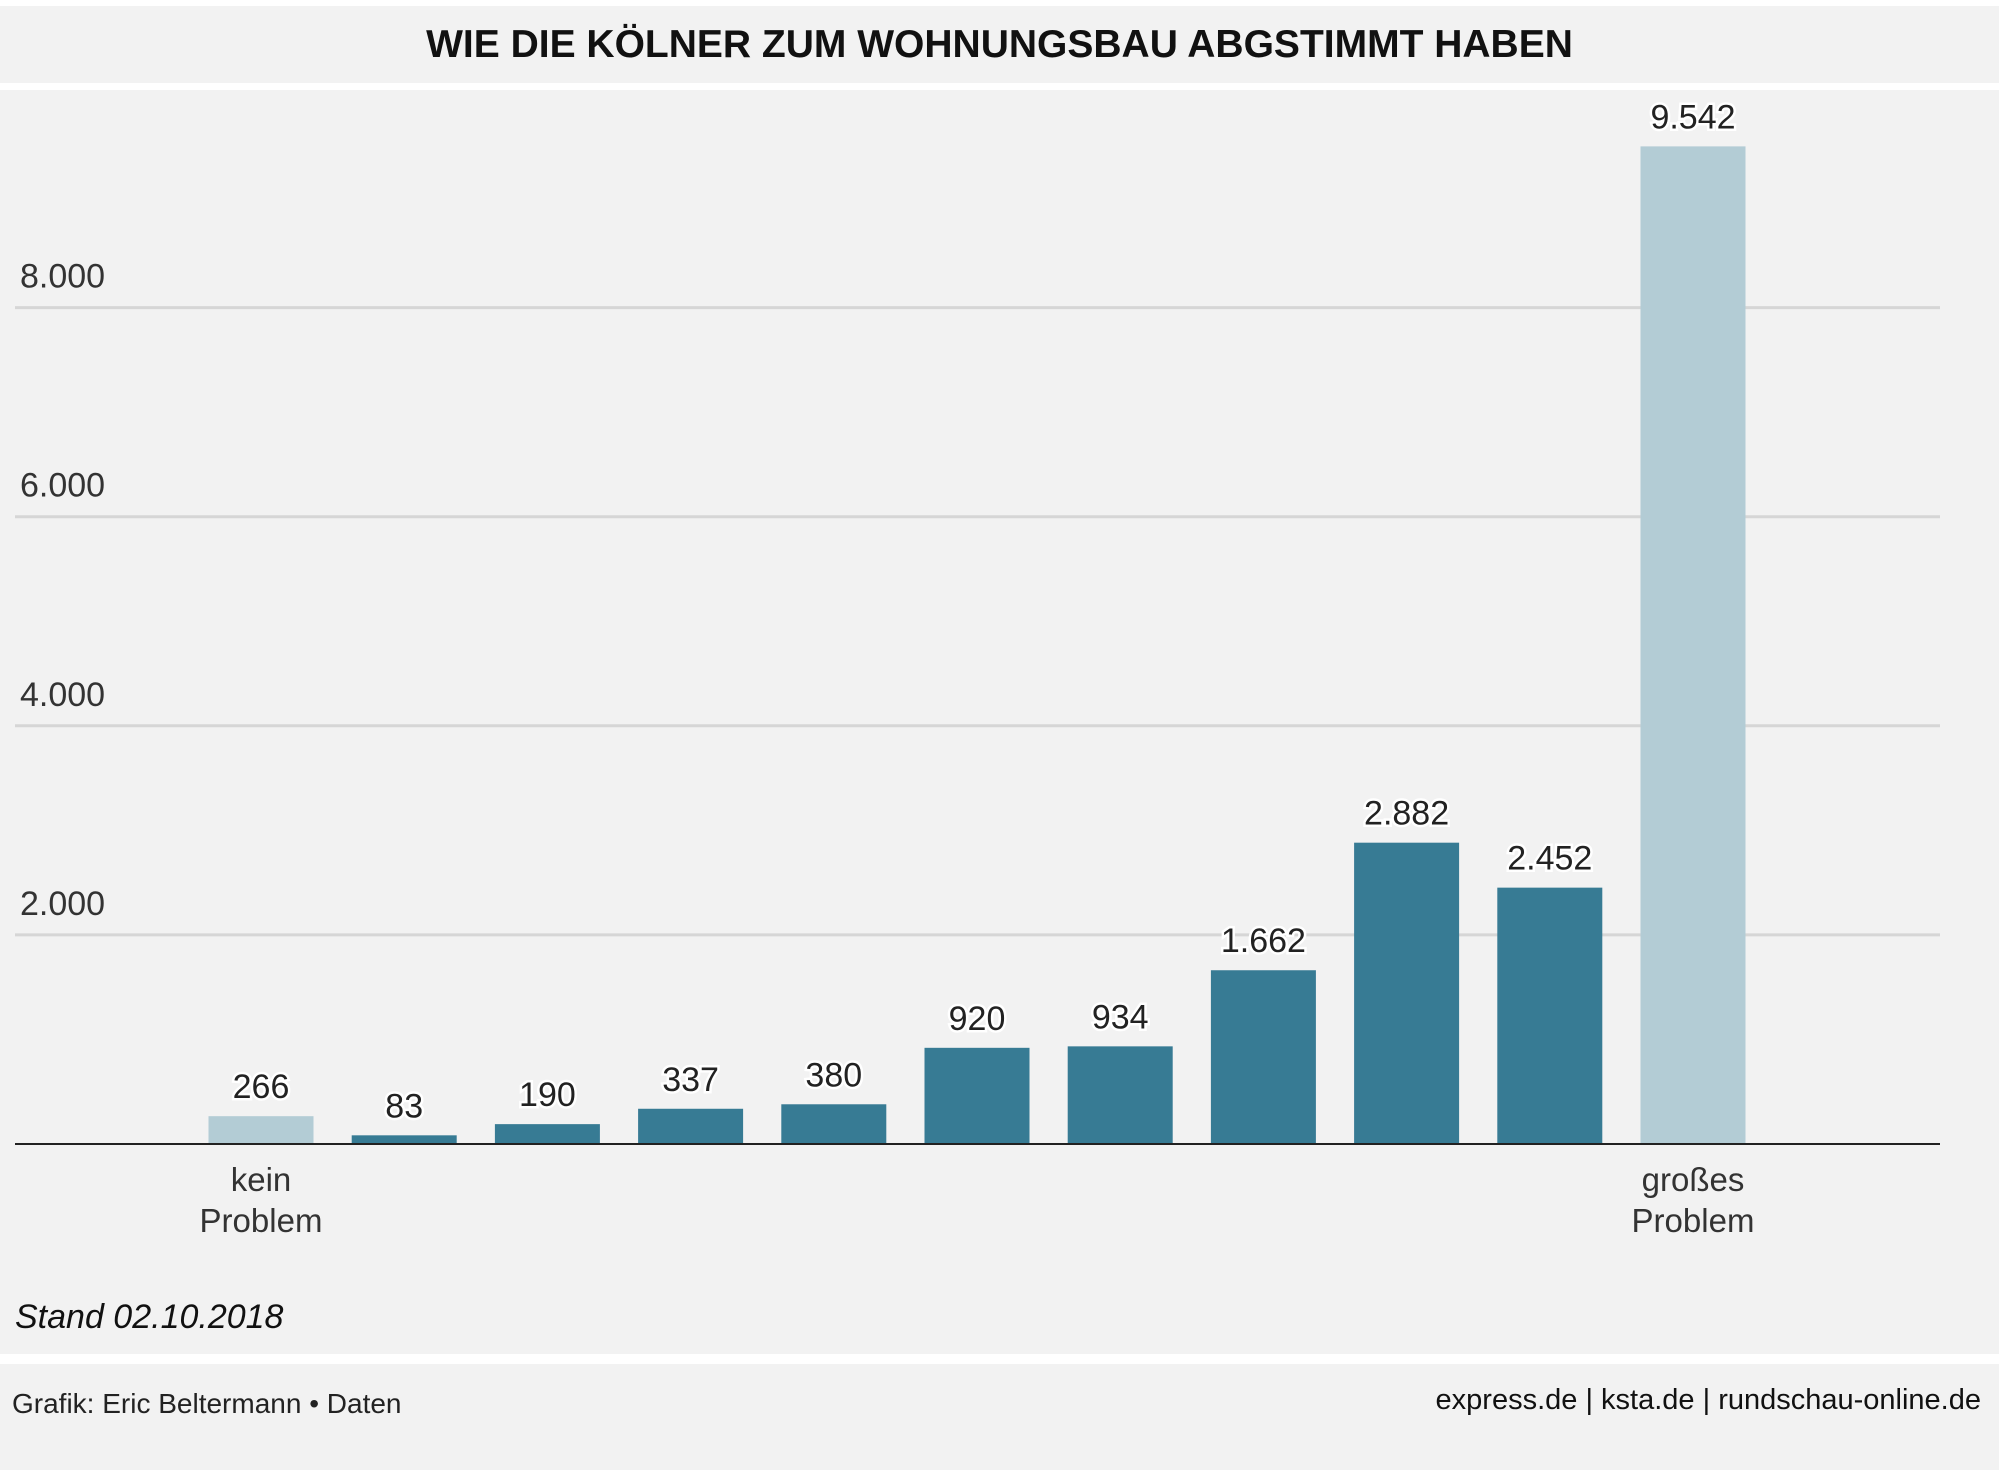 This screenshot has width=1999, height=1470. Describe the element at coordinates (1120, 1017) in the screenshot. I see `data-label: 934` at that location.